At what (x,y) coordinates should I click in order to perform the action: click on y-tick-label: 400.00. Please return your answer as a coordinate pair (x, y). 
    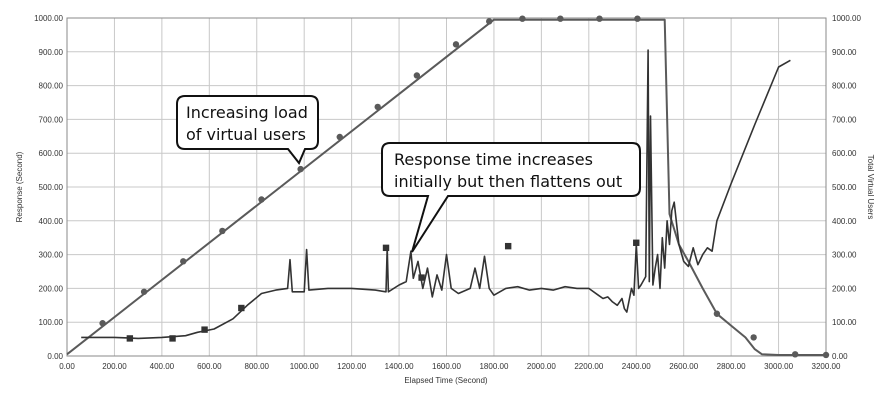
    Looking at the image, I should click on (51, 221).